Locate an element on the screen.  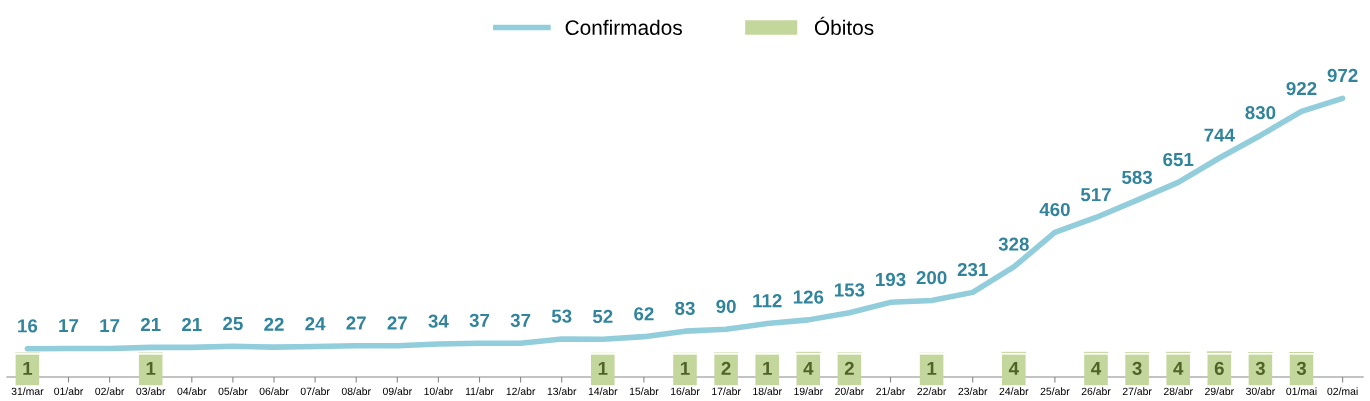
data-label: 126 is located at coordinates (808, 297).